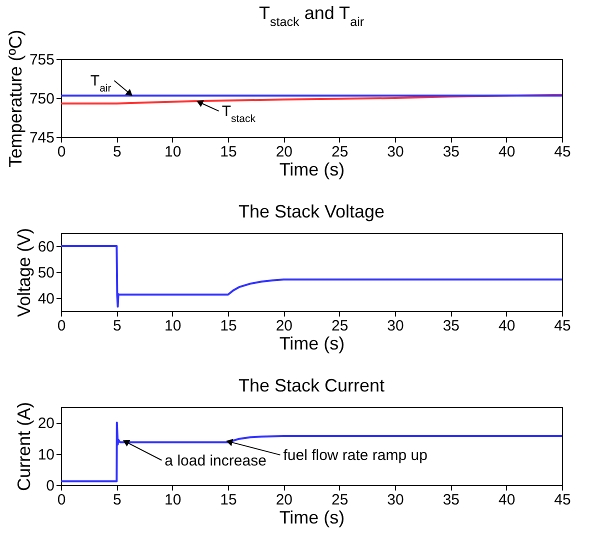 Image resolution: width=613 pixels, height=547 pixels. Describe the element at coordinates (46, 299) in the screenshot. I see `y-tick-label: 40` at that location.